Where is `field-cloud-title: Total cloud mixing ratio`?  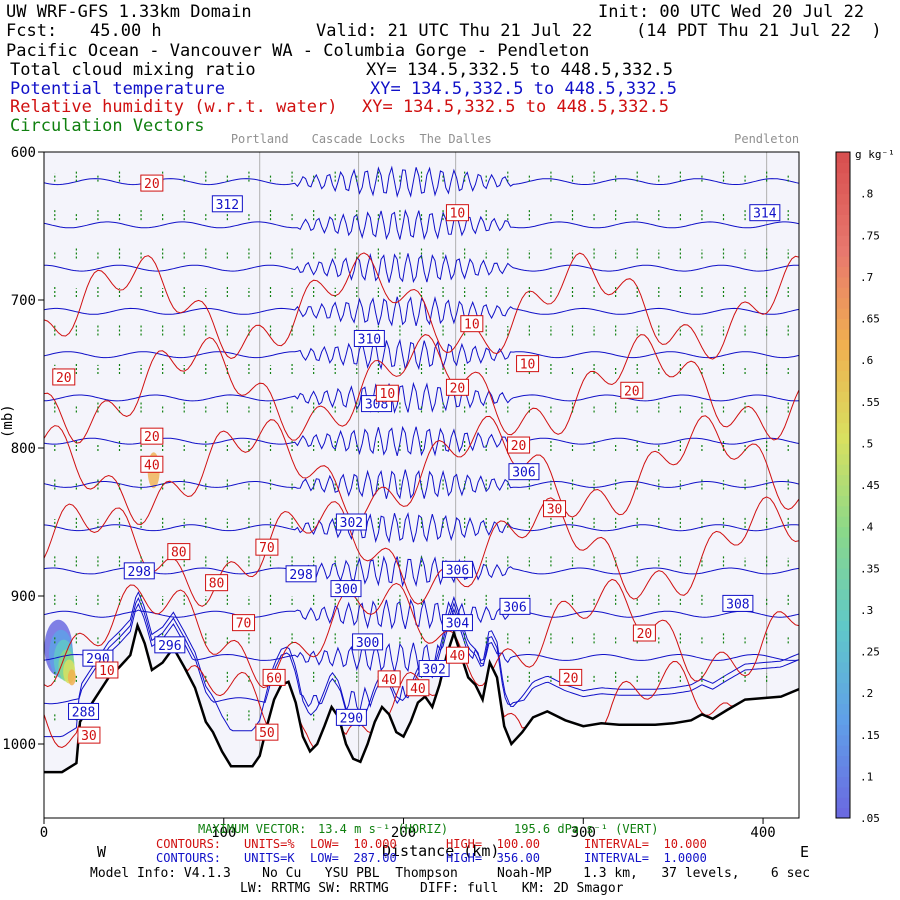 field-cloud-title: Total cloud mixing ratio is located at coordinates (133, 70).